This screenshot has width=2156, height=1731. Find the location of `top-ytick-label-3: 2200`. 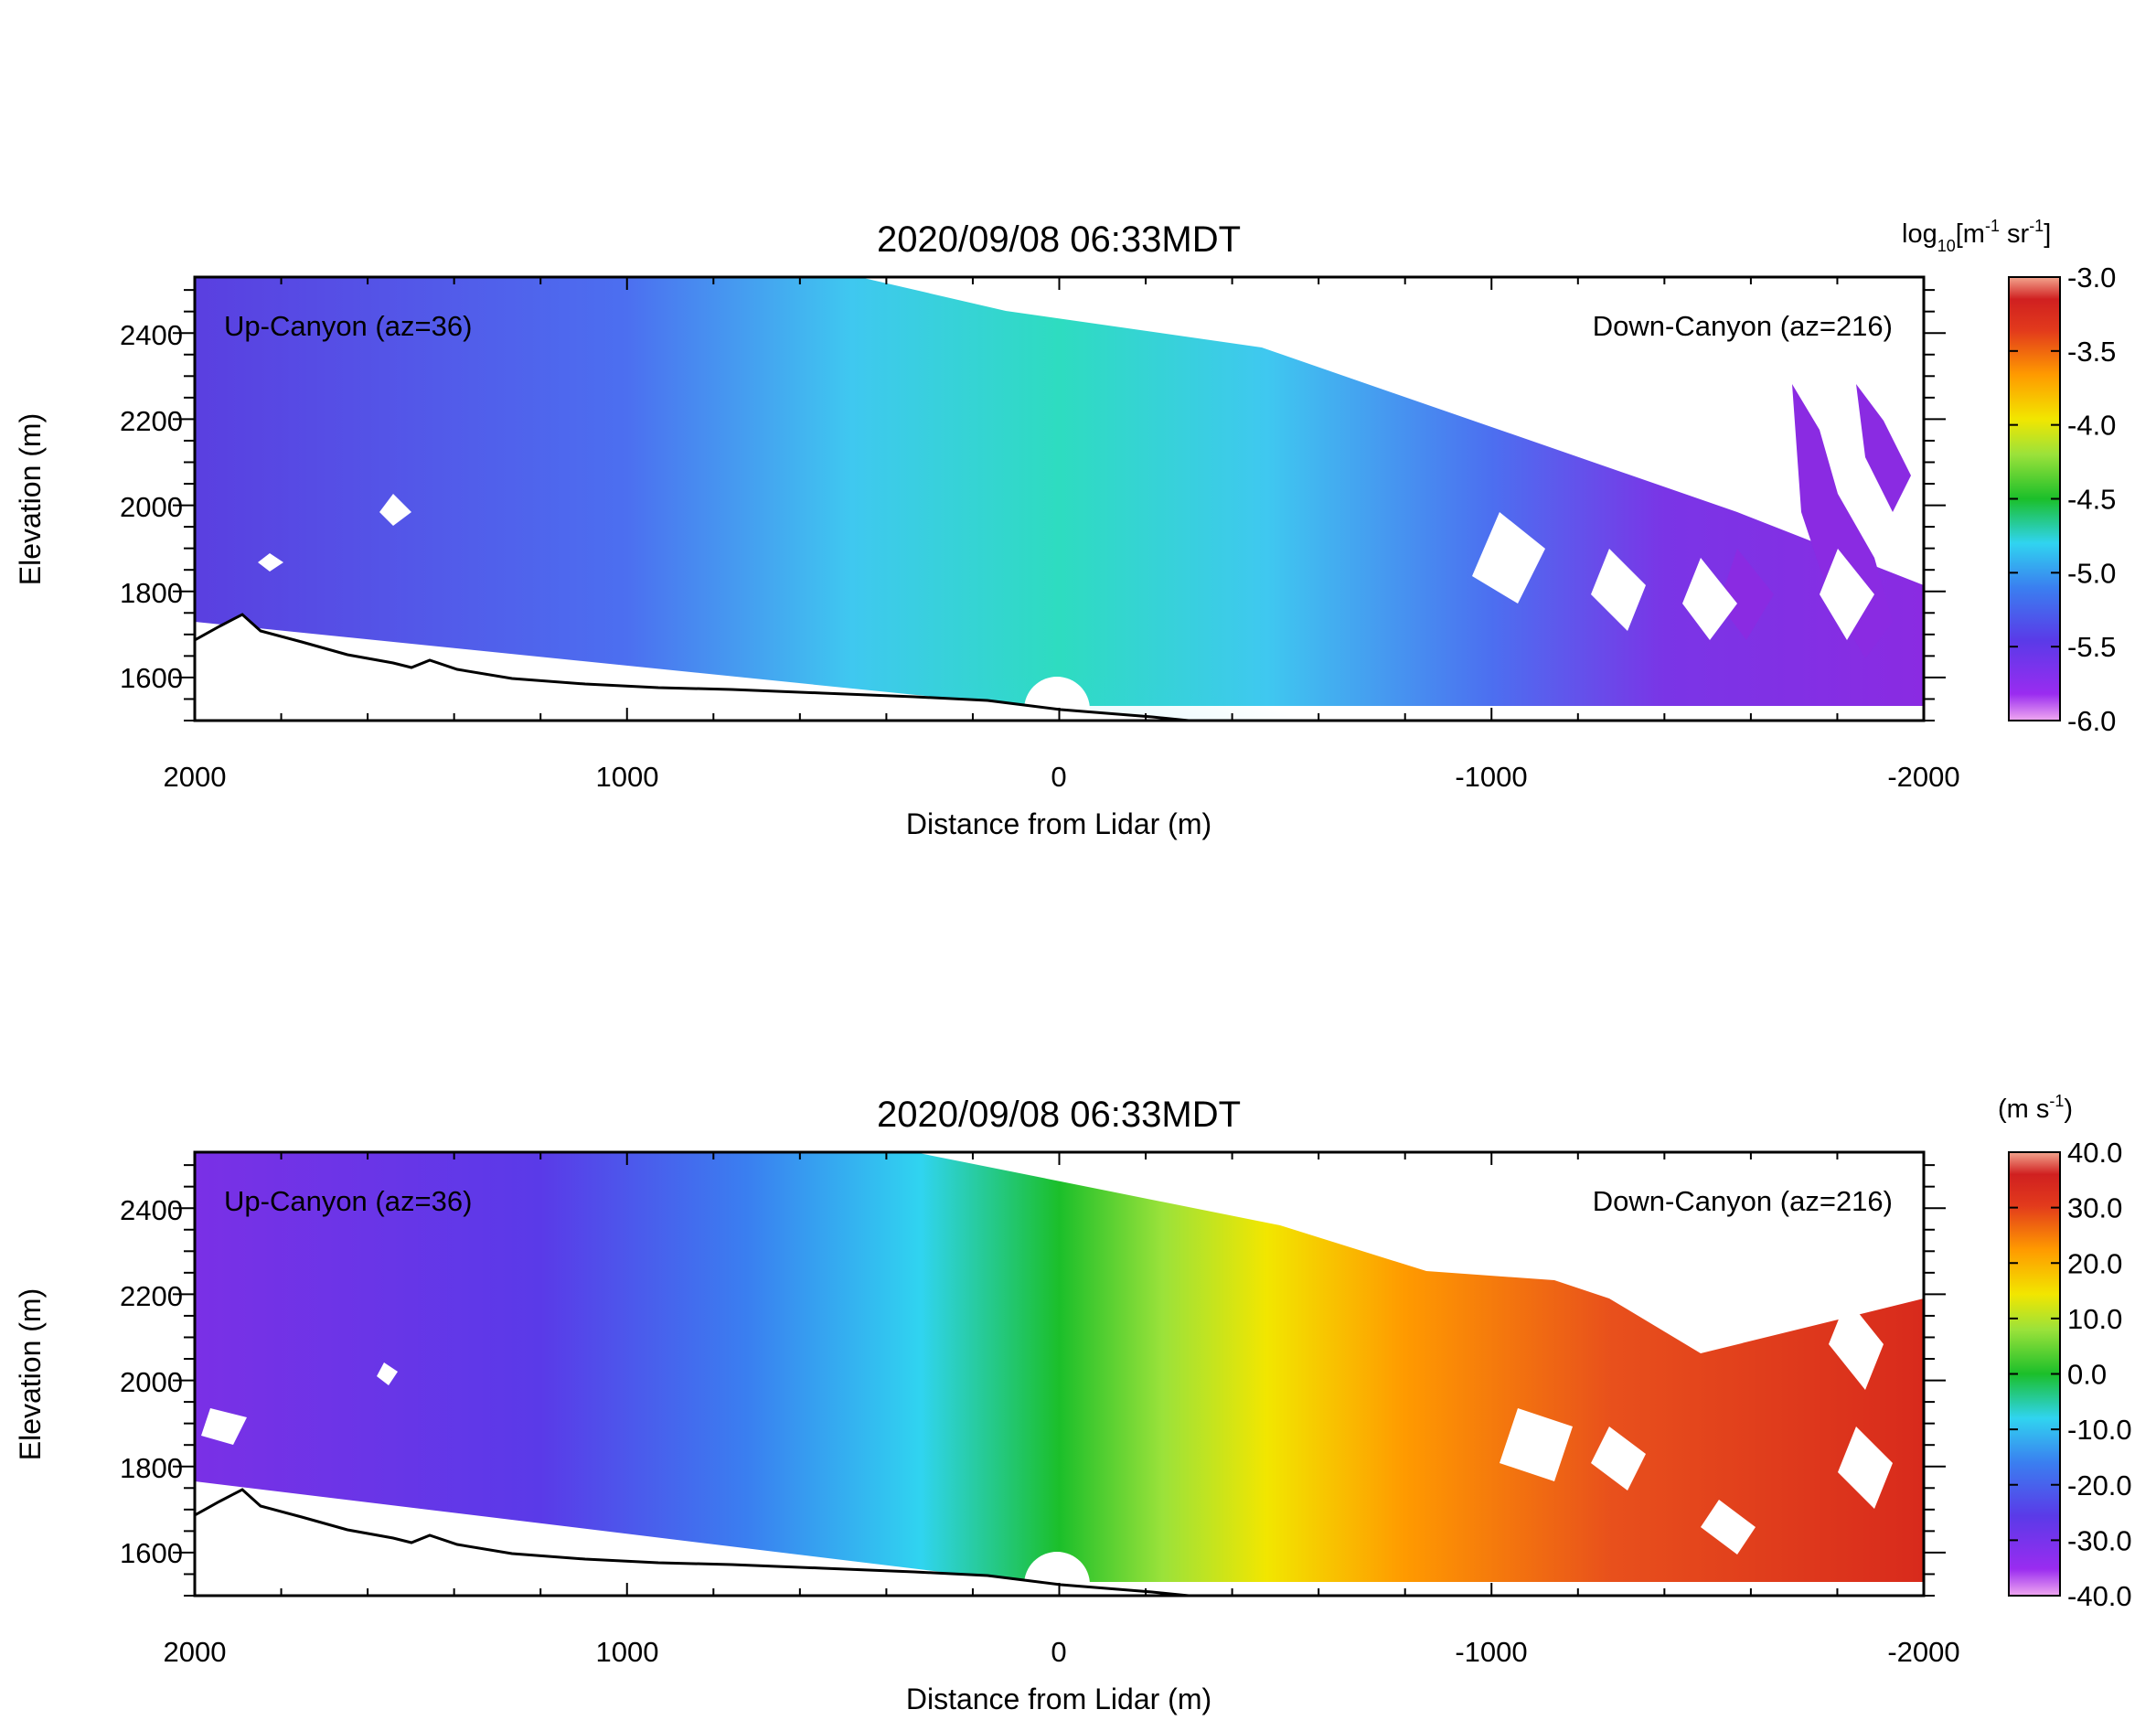

top-ytick-label-3: 2200 is located at coordinates (151, 421).